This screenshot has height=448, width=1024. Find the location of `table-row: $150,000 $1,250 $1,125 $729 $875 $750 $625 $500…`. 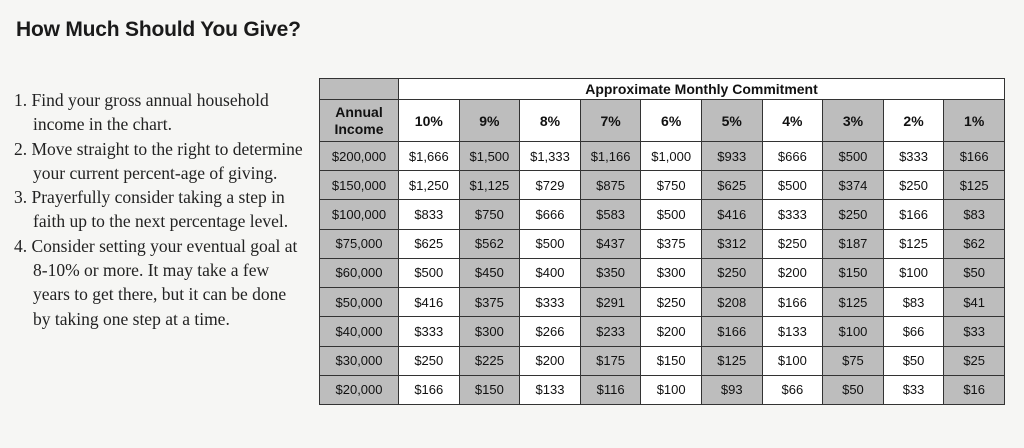

table-row: $150,000 $1,250 $1,125 $729 $875 $750 $625 $500… is located at coordinates (662, 185).